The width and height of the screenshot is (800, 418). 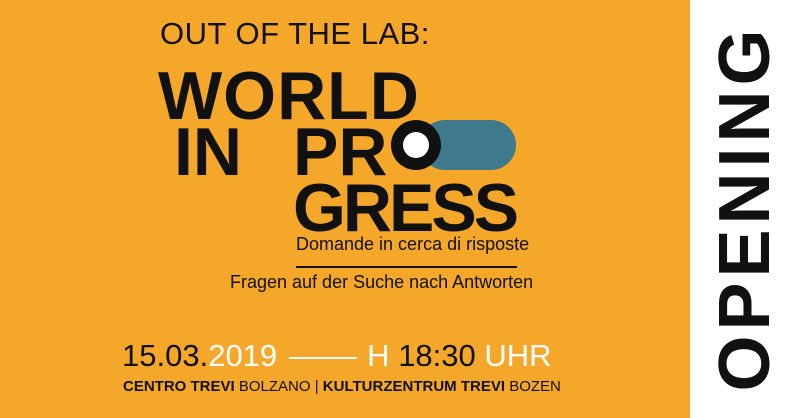 I want to click on title-pro: PR, so click(x=340, y=152).